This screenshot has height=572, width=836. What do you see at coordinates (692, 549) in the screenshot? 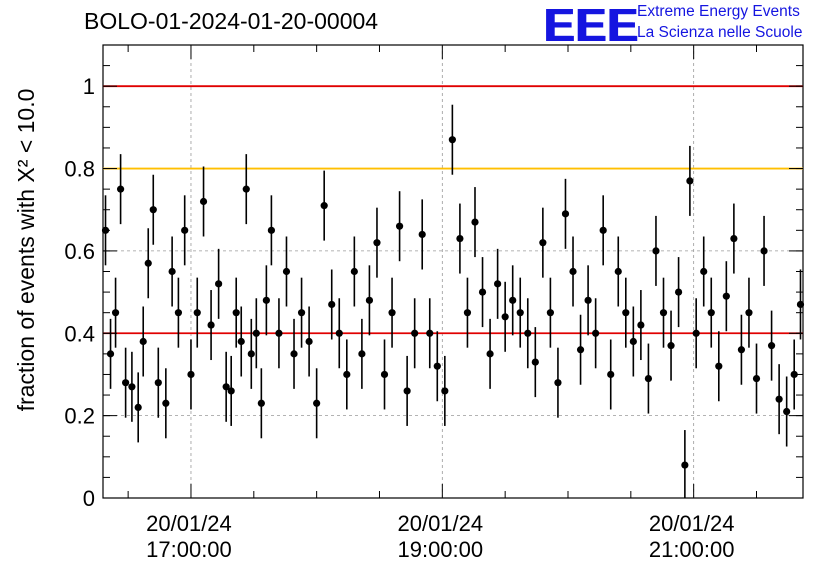
I see `x-tick-time-label: 21:00:00` at bounding box center [692, 549].